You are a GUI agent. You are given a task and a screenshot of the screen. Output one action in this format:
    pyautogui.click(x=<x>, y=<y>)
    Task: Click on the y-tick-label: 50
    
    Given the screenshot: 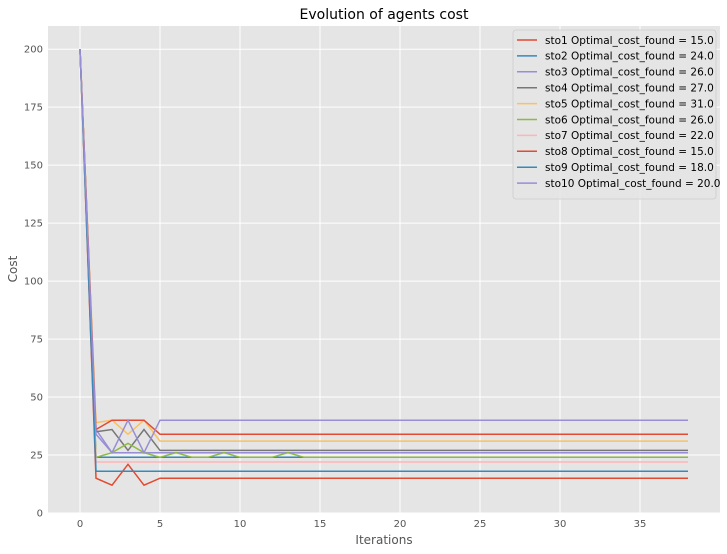 What is the action you would take?
    pyautogui.click(x=36, y=398)
    